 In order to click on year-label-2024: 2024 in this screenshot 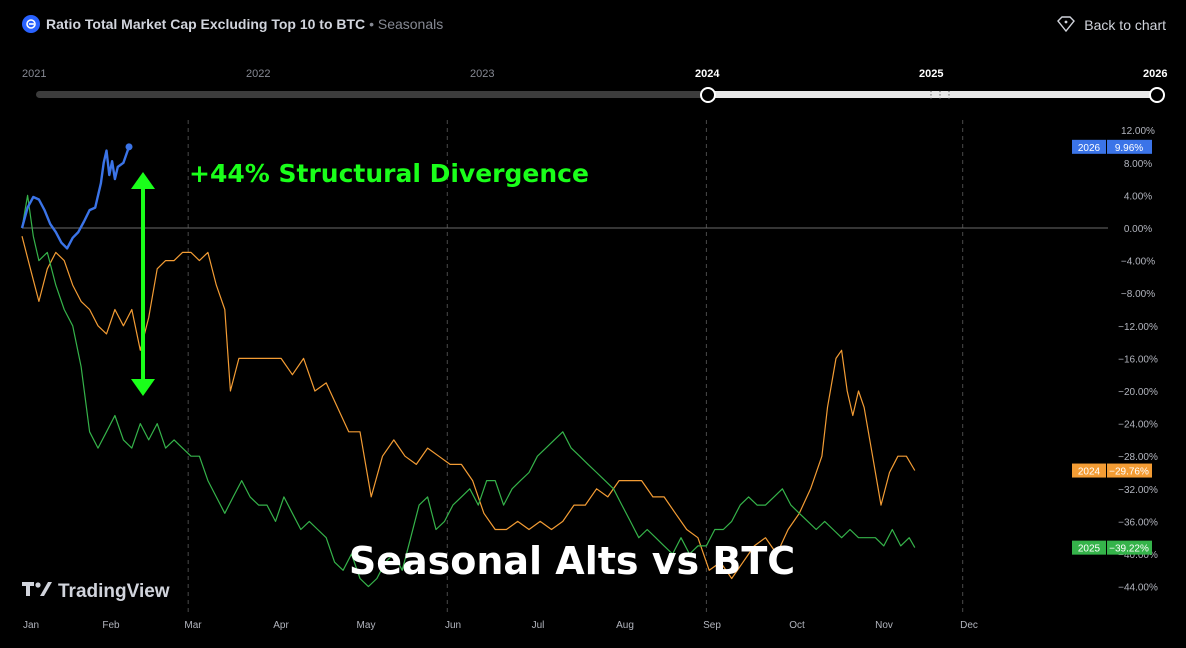, I will do `click(707, 74)`.